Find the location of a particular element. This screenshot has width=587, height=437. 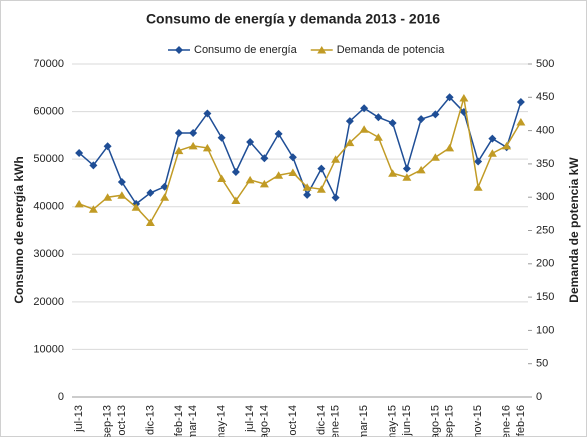

y-tick-label: 10000 is located at coordinates (48, 349).